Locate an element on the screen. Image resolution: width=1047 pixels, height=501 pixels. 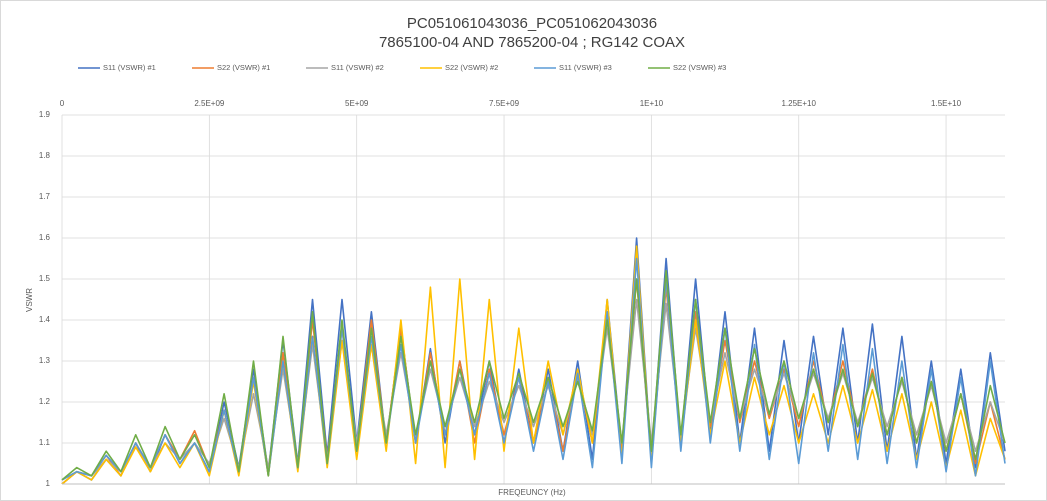
y-tick-label: 1.2 is located at coordinates (45, 401).